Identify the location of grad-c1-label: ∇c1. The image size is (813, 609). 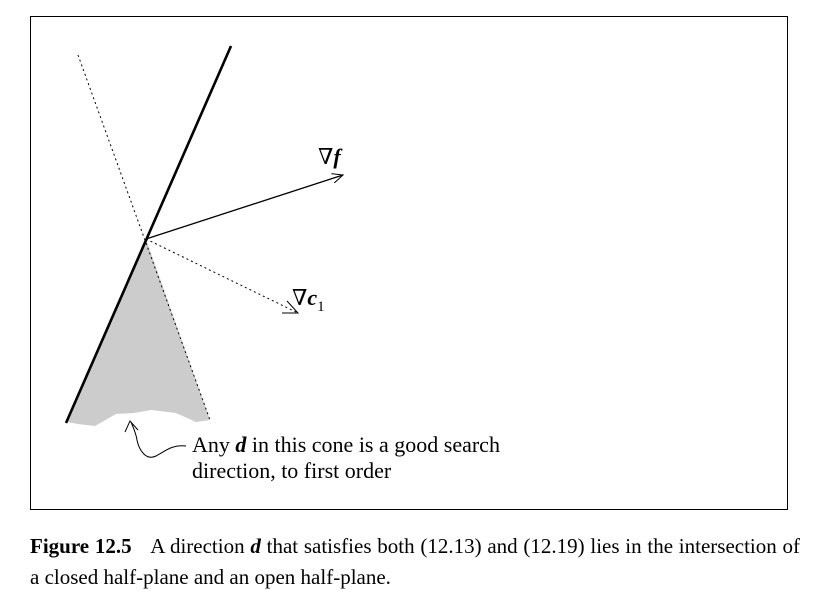
(308, 300).